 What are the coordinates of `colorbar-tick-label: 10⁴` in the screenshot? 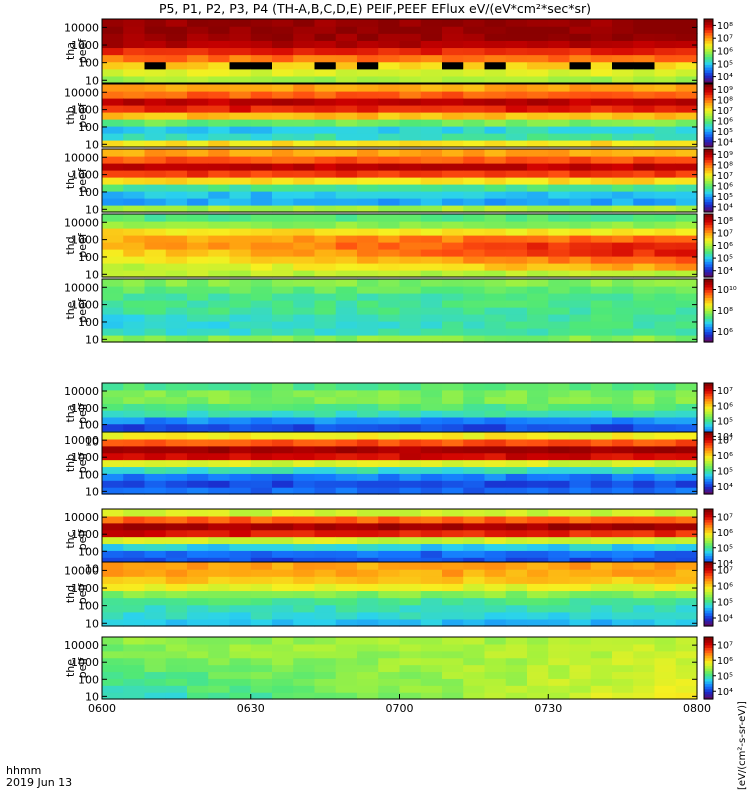 It's located at (725, 271).